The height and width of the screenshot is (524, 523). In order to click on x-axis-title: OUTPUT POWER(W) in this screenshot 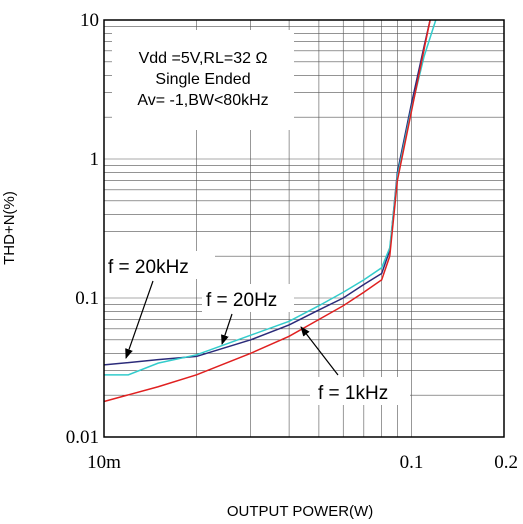, I will do `click(300, 511)`.